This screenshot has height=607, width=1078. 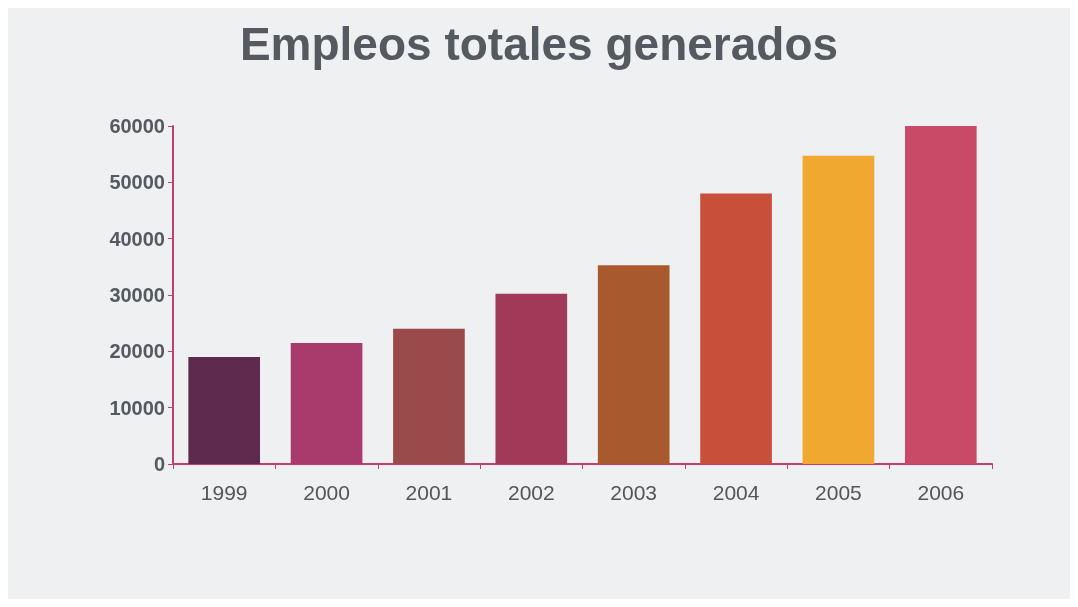 I want to click on y-tick-label: 0, so click(x=159, y=464).